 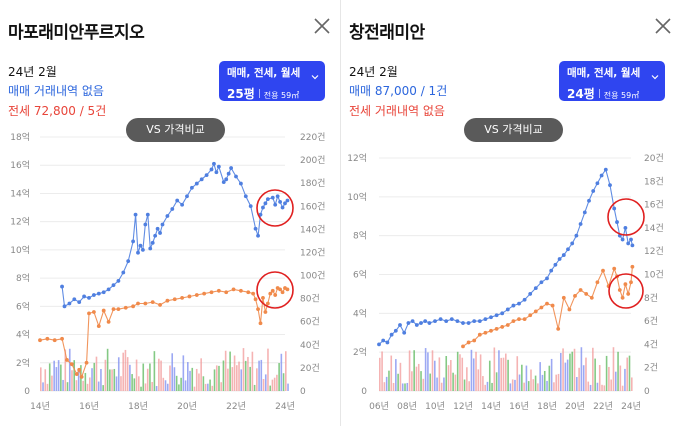 I want to click on y-right-tick-label: 18건, so click(x=654, y=181).